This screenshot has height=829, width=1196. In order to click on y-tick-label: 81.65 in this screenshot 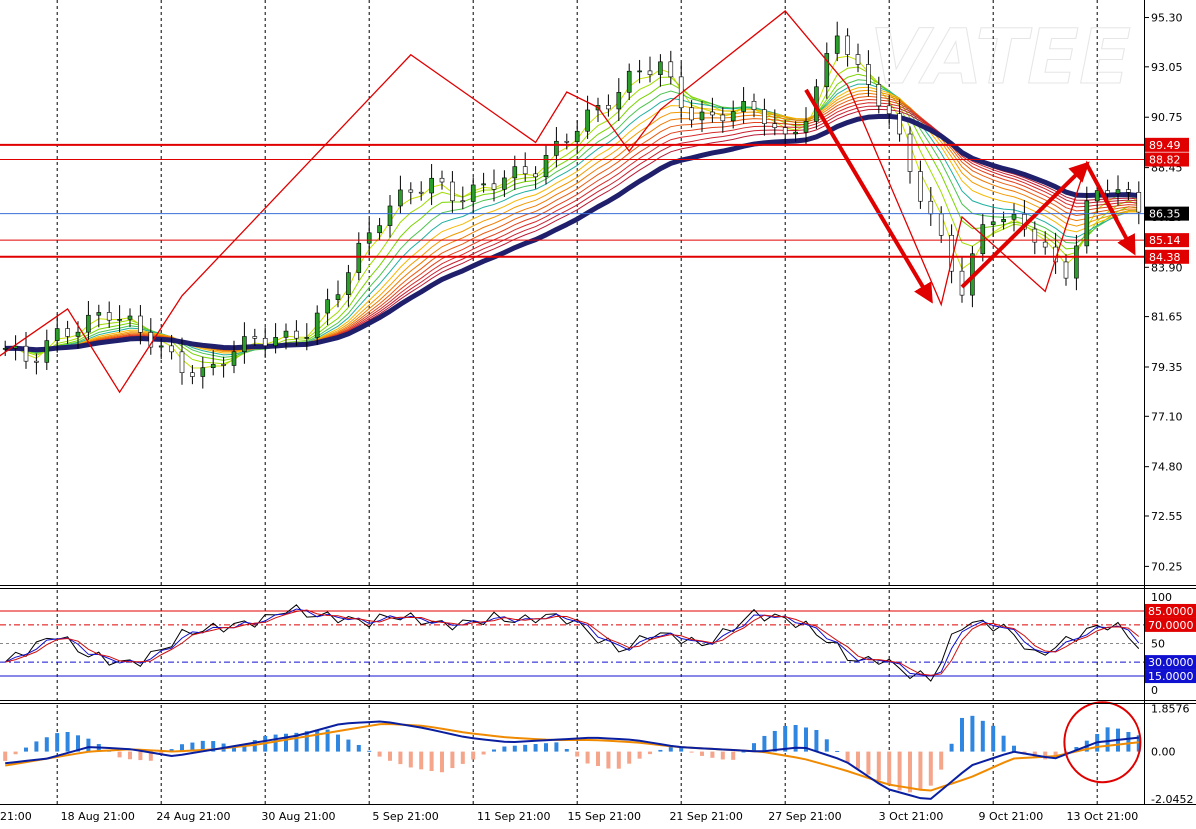, I will do `click(1167, 317)`.